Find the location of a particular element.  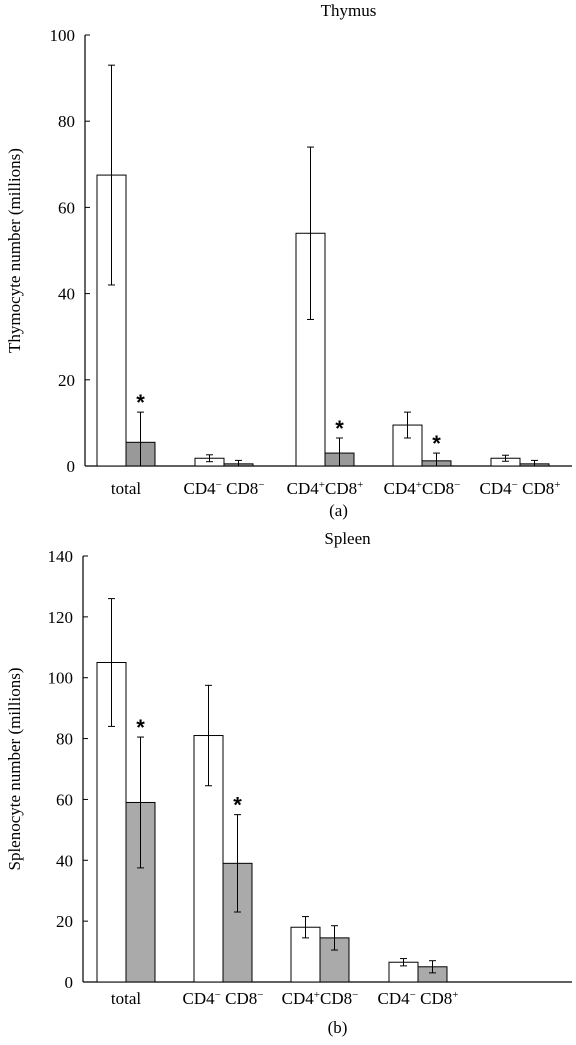

x-tick-label: CD4+CD8+ is located at coordinates (325, 488).